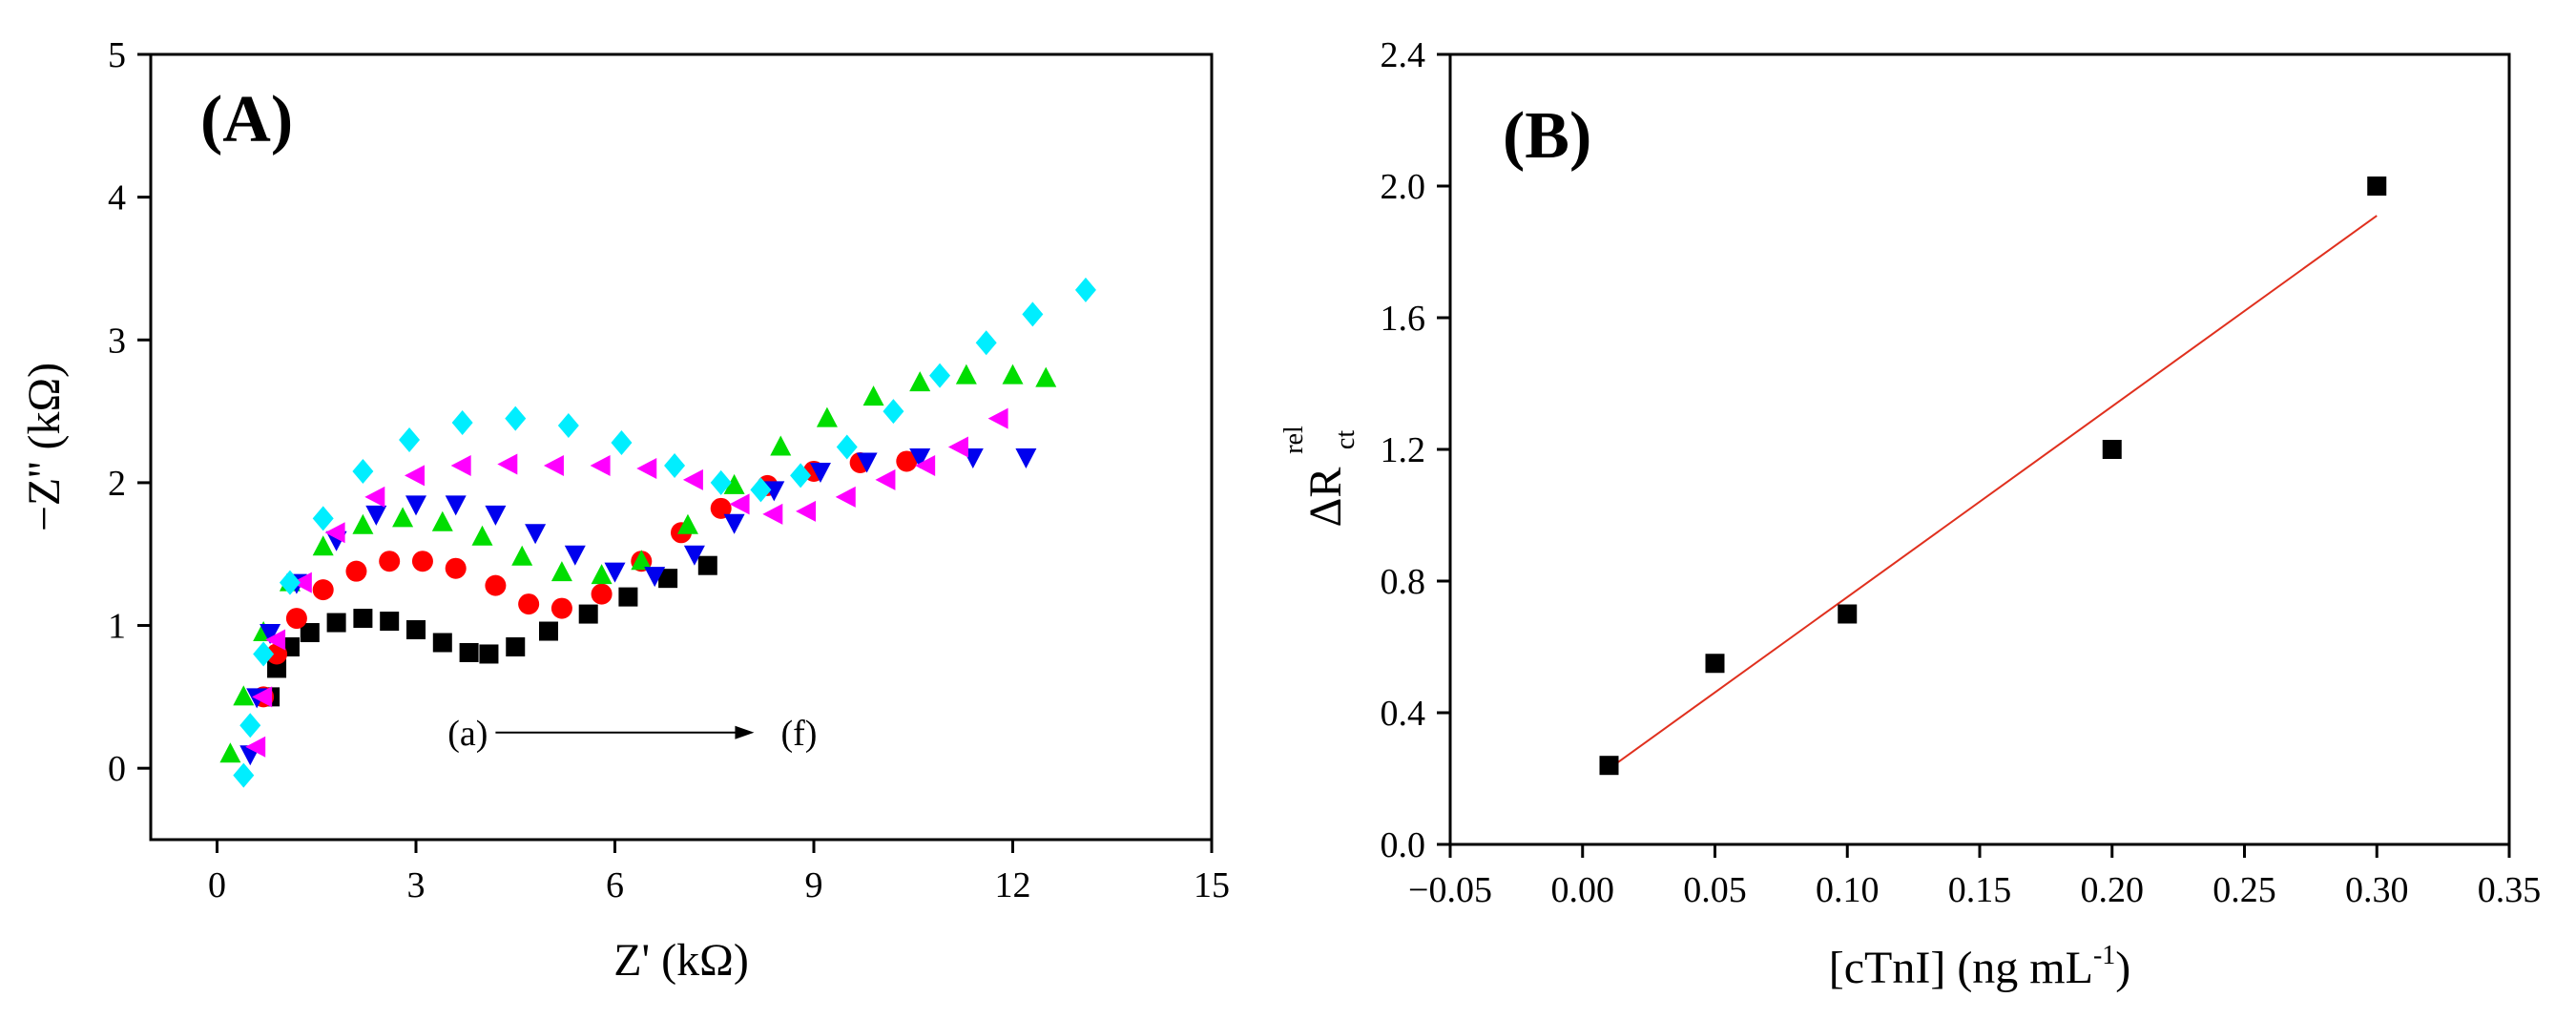 Image resolution: width=2576 pixels, height=1019 pixels. I want to click on y-axis-label: −Z'' (kΩ), so click(44, 447).